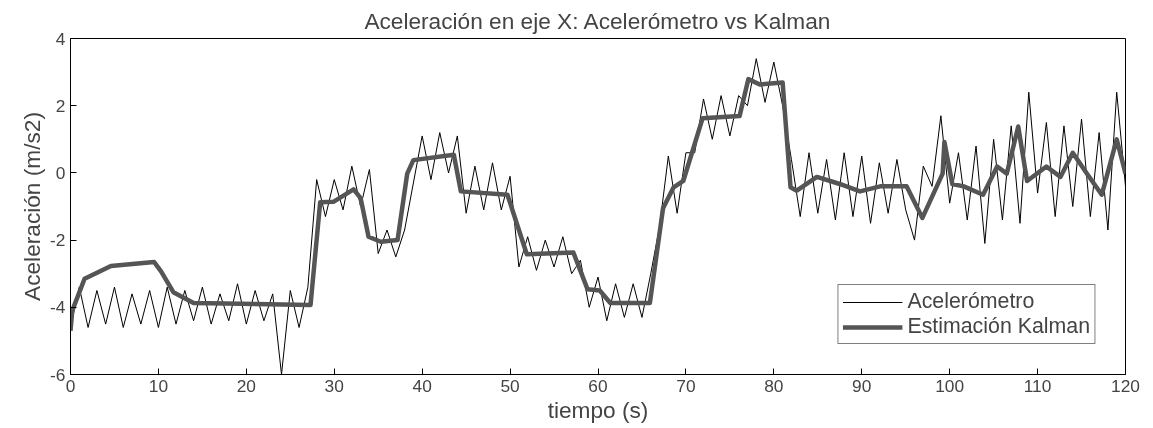 This screenshot has width=1153, height=428. I want to click on y-tick-label: -6, so click(58, 374).